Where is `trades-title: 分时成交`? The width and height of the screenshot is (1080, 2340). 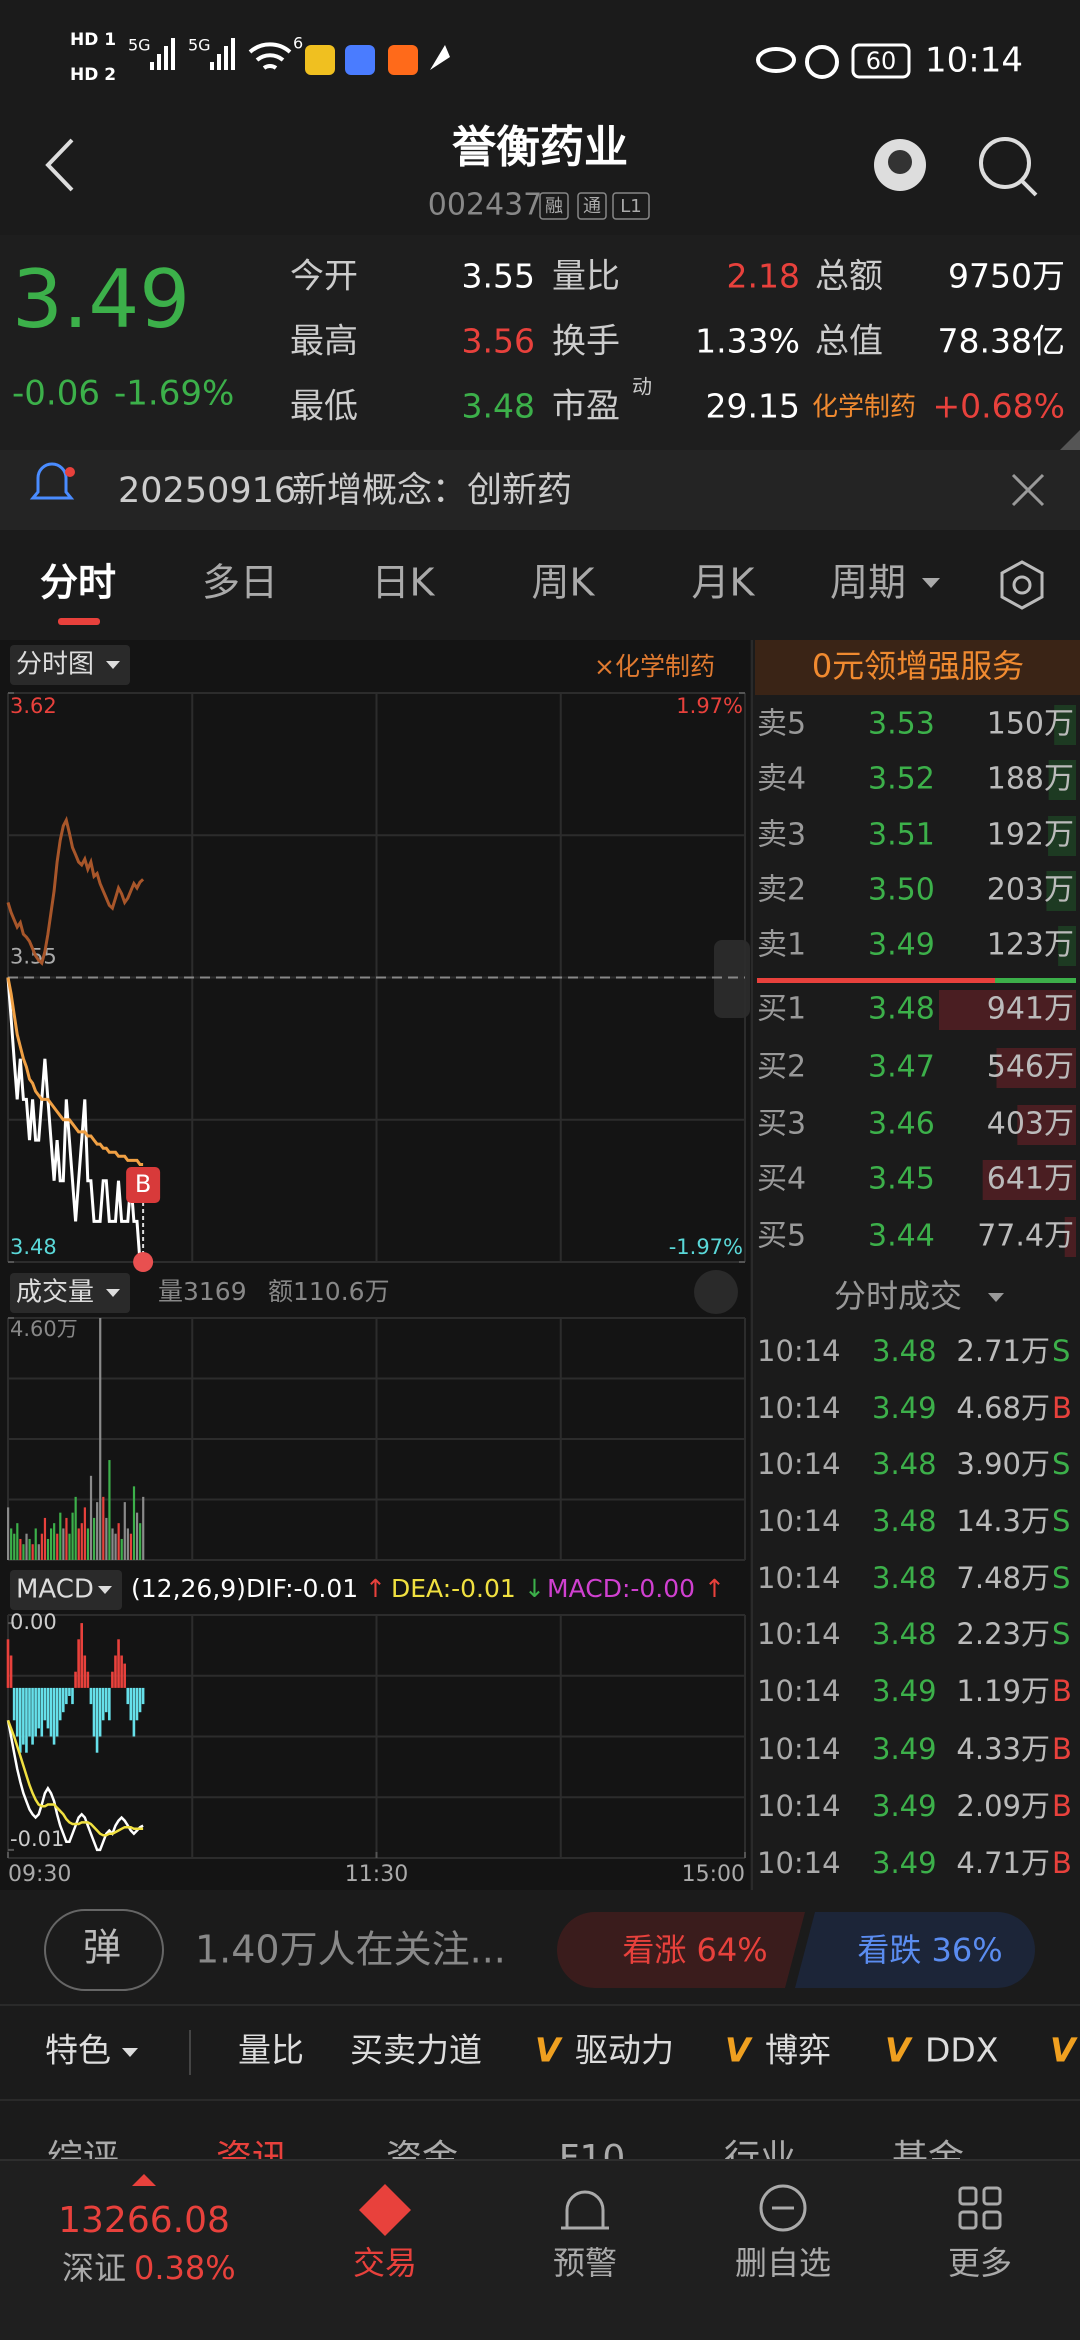
trades-title: 分时成交 is located at coordinates (898, 1296).